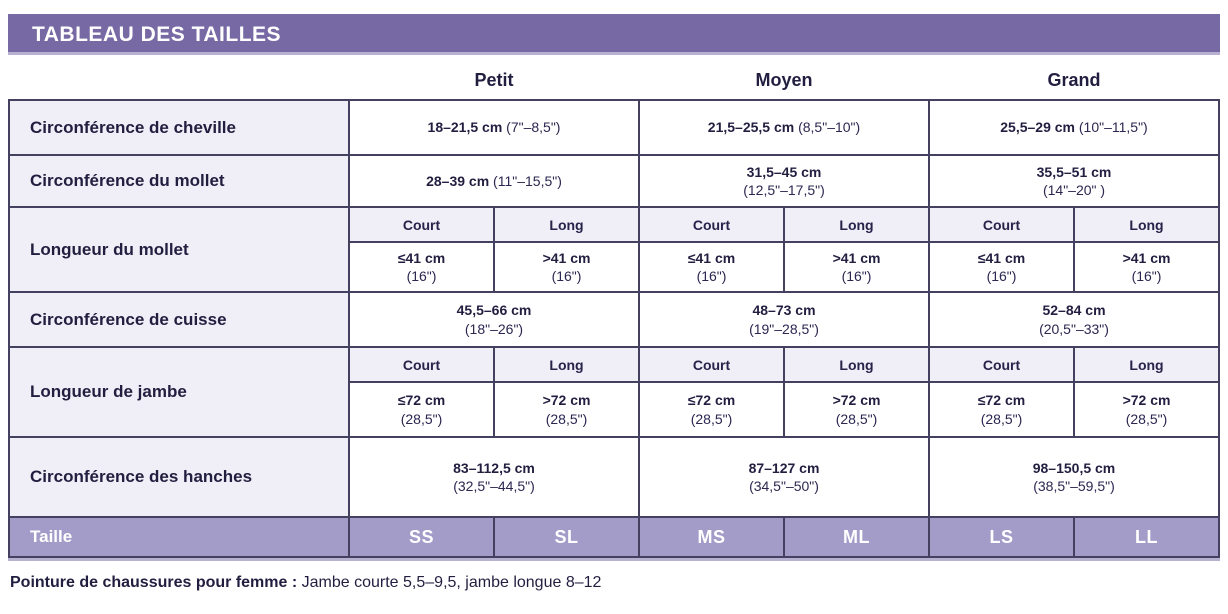 This screenshot has width=1228, height=614. What do you see at coordinates (856, 537) in the screenshot?
I see `cell-size-ml: ML` at bounding box center [856, 537].